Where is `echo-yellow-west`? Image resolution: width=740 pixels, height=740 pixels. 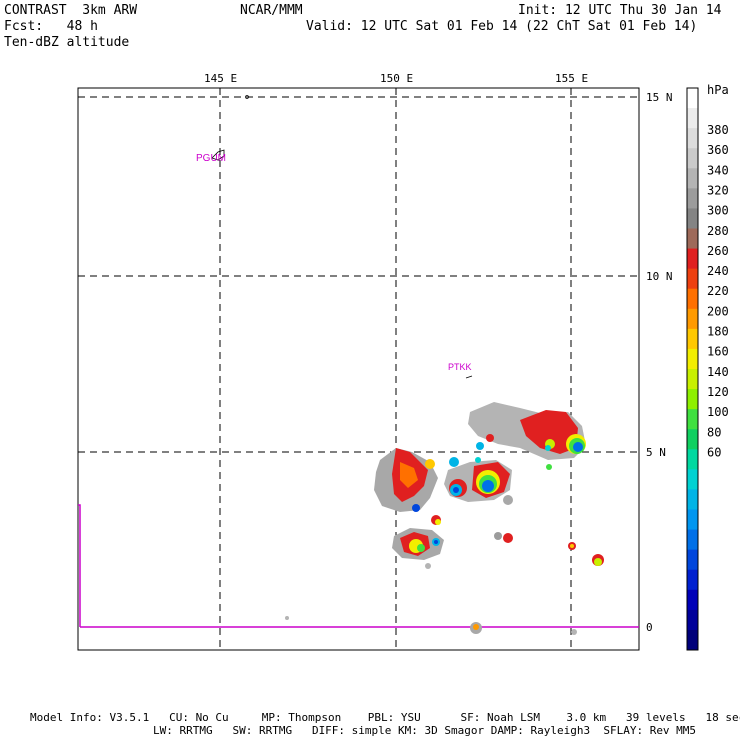 echo-yellow-west is located at coordinates (430, 464).